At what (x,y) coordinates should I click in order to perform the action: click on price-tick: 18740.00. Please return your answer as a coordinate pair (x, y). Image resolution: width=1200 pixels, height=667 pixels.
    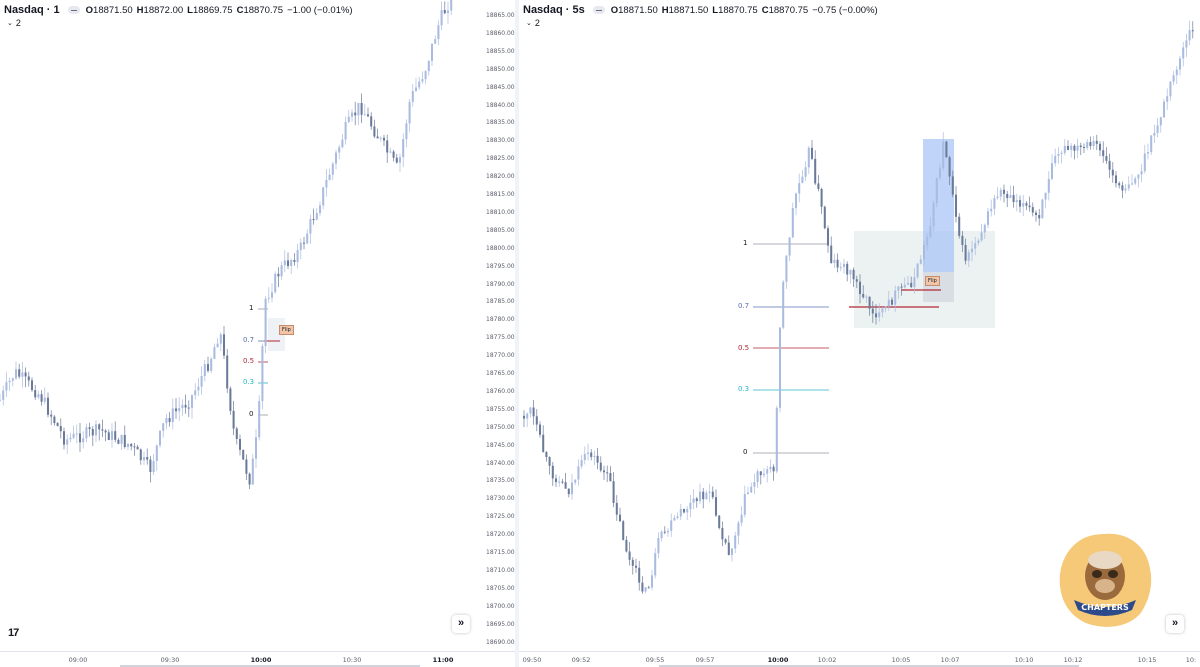
    Looking at the image, I should click on (500, 463).